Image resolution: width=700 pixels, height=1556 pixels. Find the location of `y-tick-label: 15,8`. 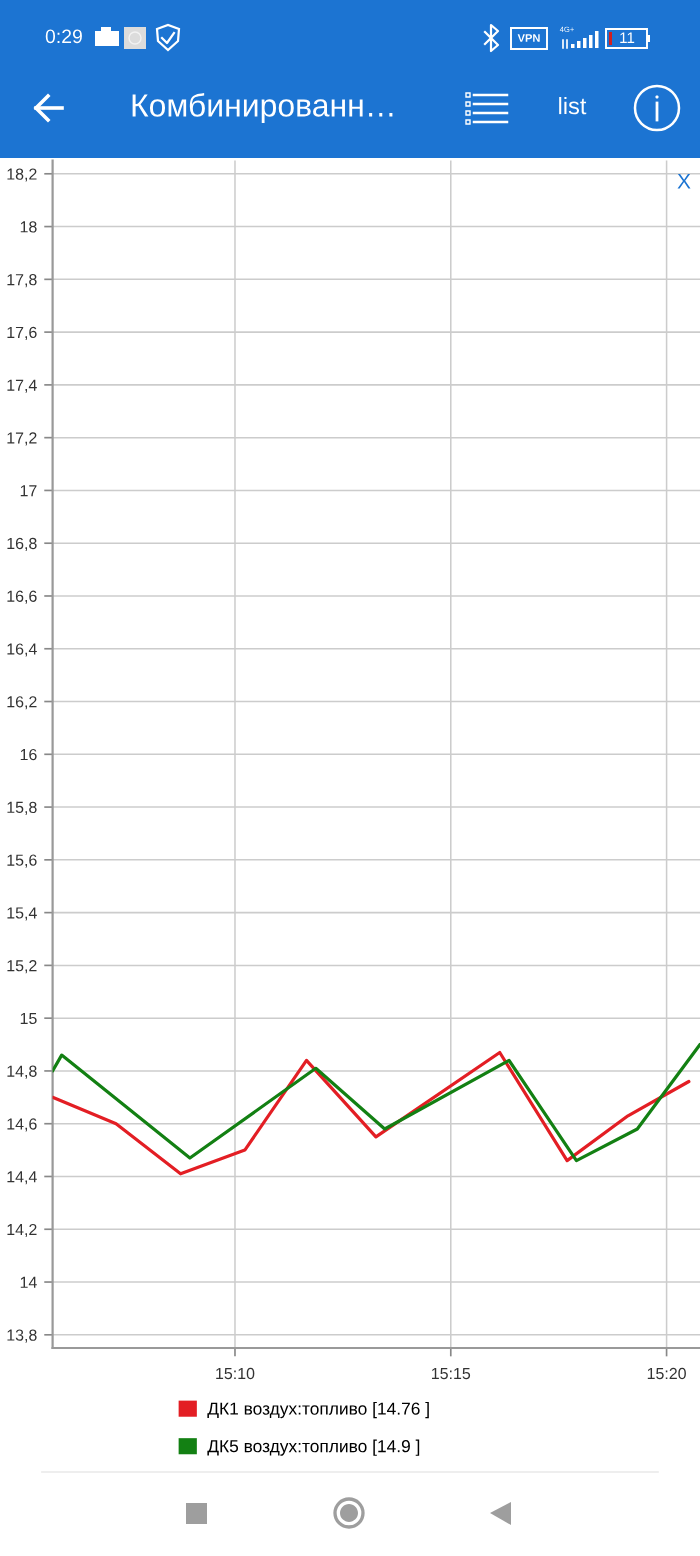

y-tick-label: 15,8 is located at coordinates (22, 808).